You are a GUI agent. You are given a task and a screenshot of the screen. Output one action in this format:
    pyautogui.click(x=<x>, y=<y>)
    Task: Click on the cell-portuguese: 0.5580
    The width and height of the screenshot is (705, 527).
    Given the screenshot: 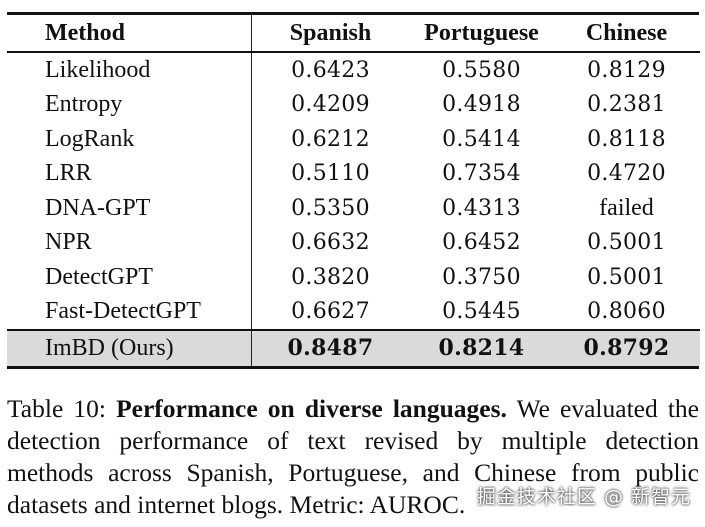 What is the action you would take?
    pyautogui.click(x=481, y=70)
    